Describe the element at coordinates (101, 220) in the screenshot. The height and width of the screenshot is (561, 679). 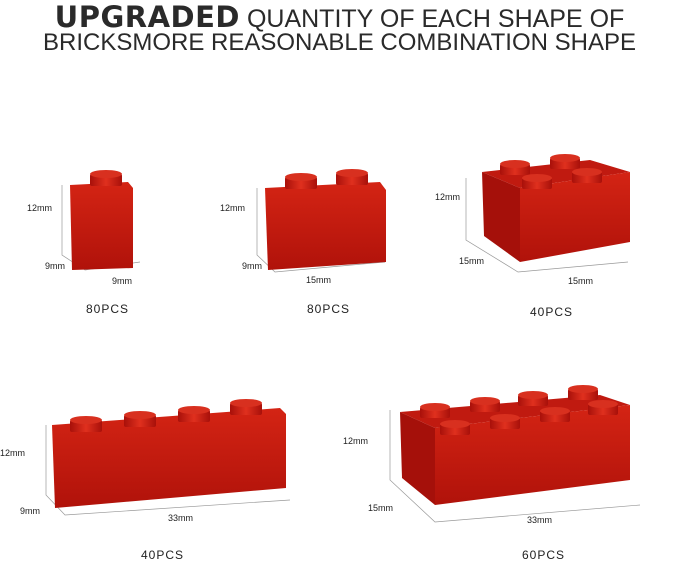
I see `brick-1x1` at that location.